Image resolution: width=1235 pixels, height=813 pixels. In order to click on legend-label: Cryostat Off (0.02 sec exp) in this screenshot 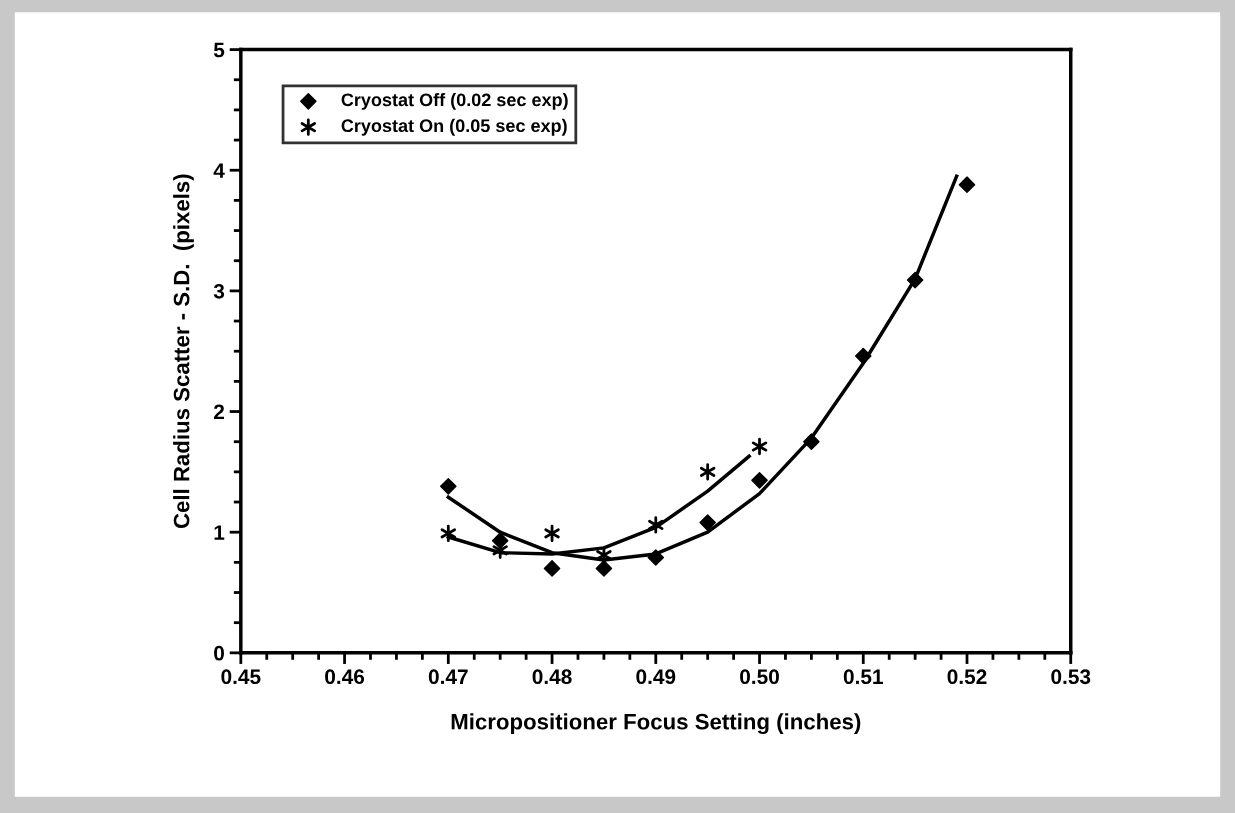, I will do `click(454, 101)`.